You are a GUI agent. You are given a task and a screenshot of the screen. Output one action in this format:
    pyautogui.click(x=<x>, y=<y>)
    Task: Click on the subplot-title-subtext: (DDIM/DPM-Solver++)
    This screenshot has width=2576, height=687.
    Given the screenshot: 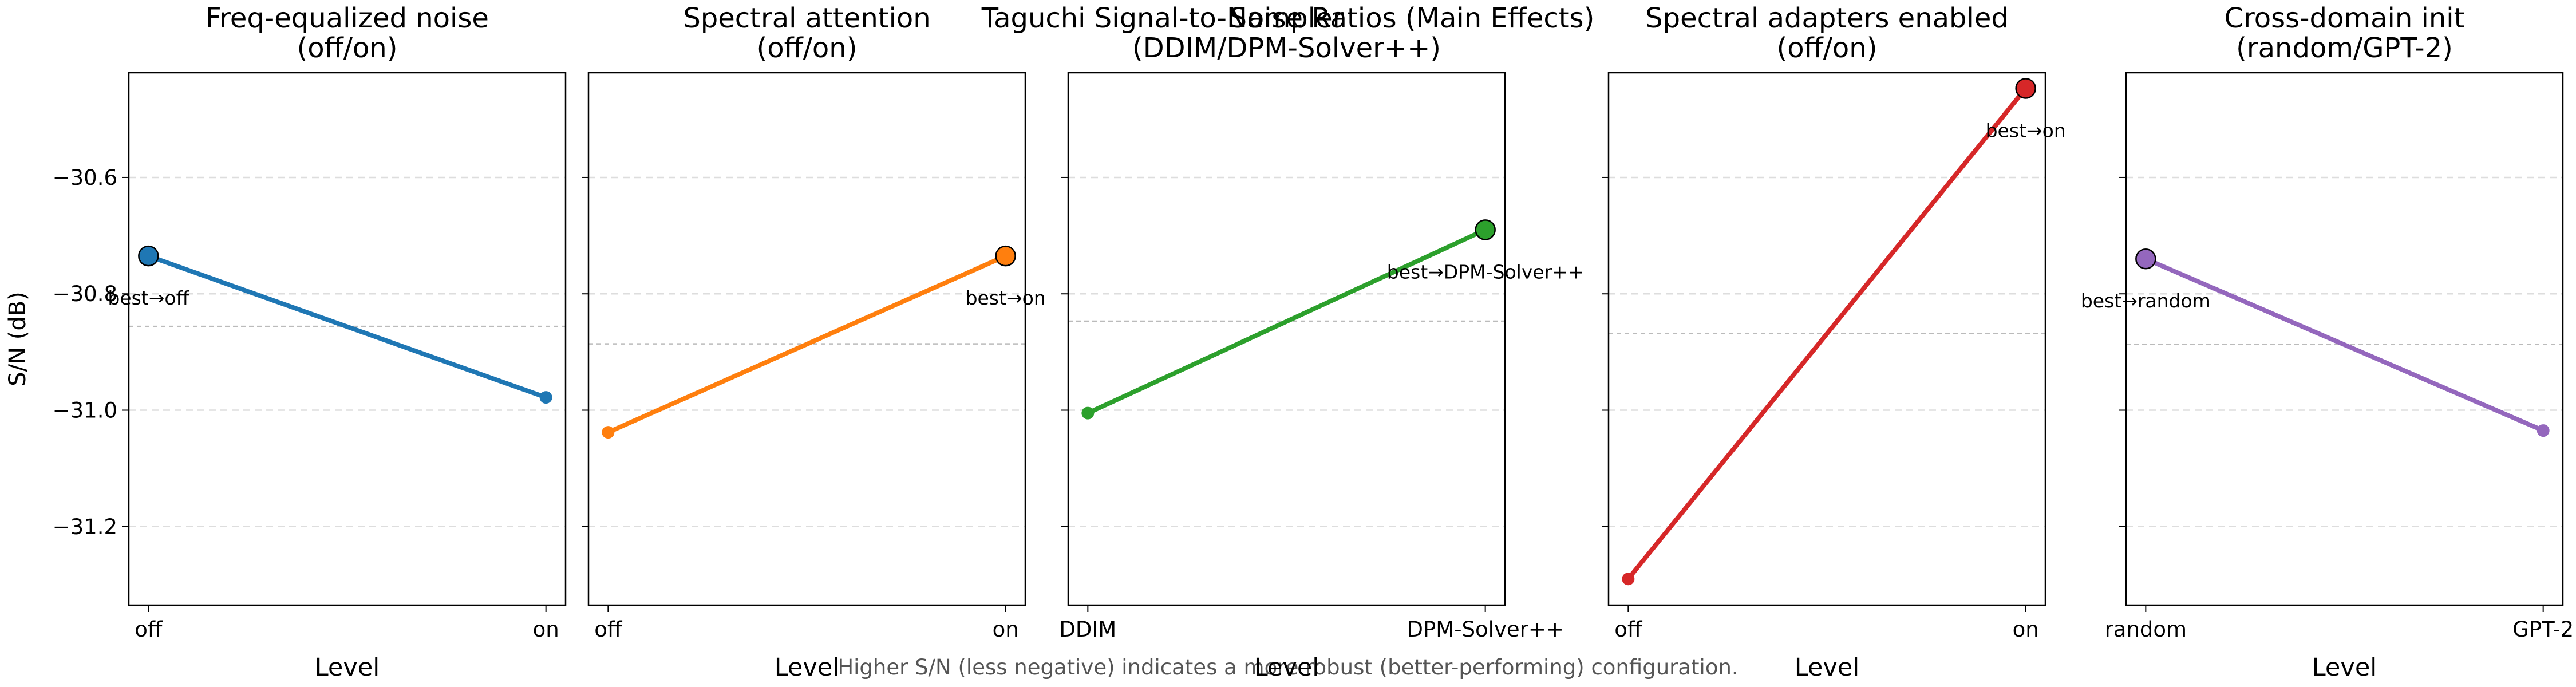 What is the action you would take?
    pyautogui.click(x=1286, y=48)
    